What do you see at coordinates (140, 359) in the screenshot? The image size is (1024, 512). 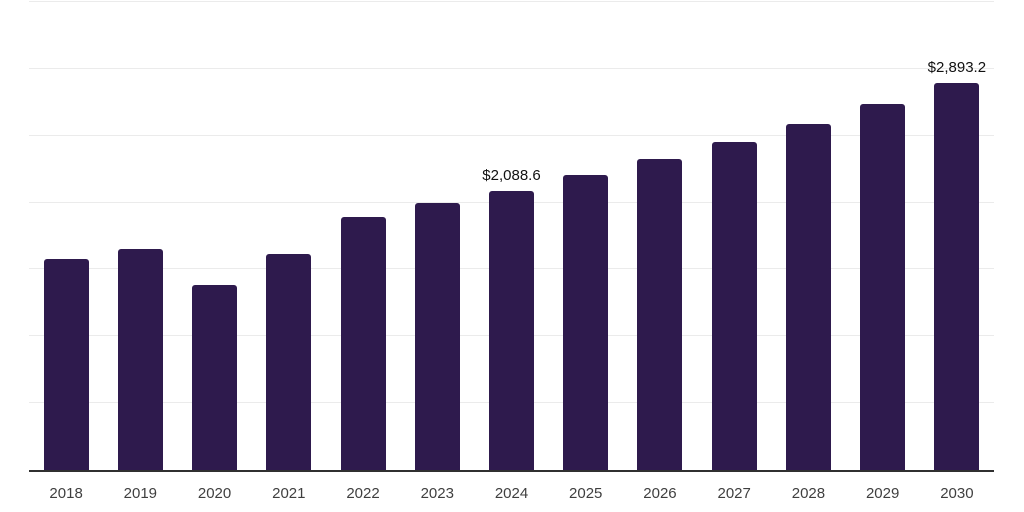 I see `bar-2019` at bounding box center [140, 359].